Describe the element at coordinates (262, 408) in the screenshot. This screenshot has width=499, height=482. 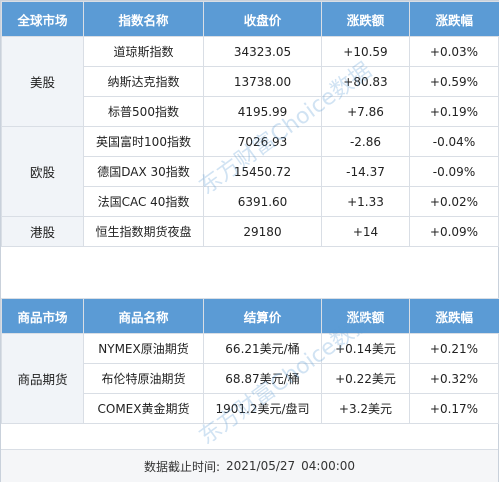
I see `settle-value: 1901.2美元/盘司` at that location.